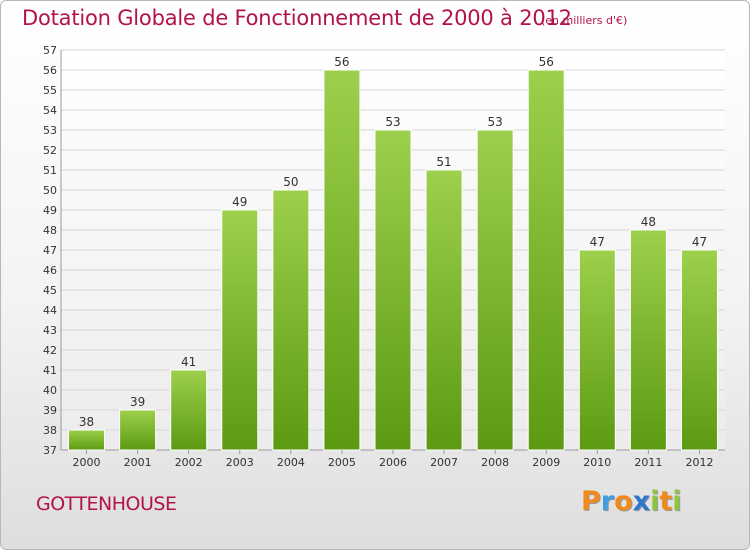  Describe the element at coordinates (50, 230) in the screenshot. I see `y-tick-label: 48` at that location.